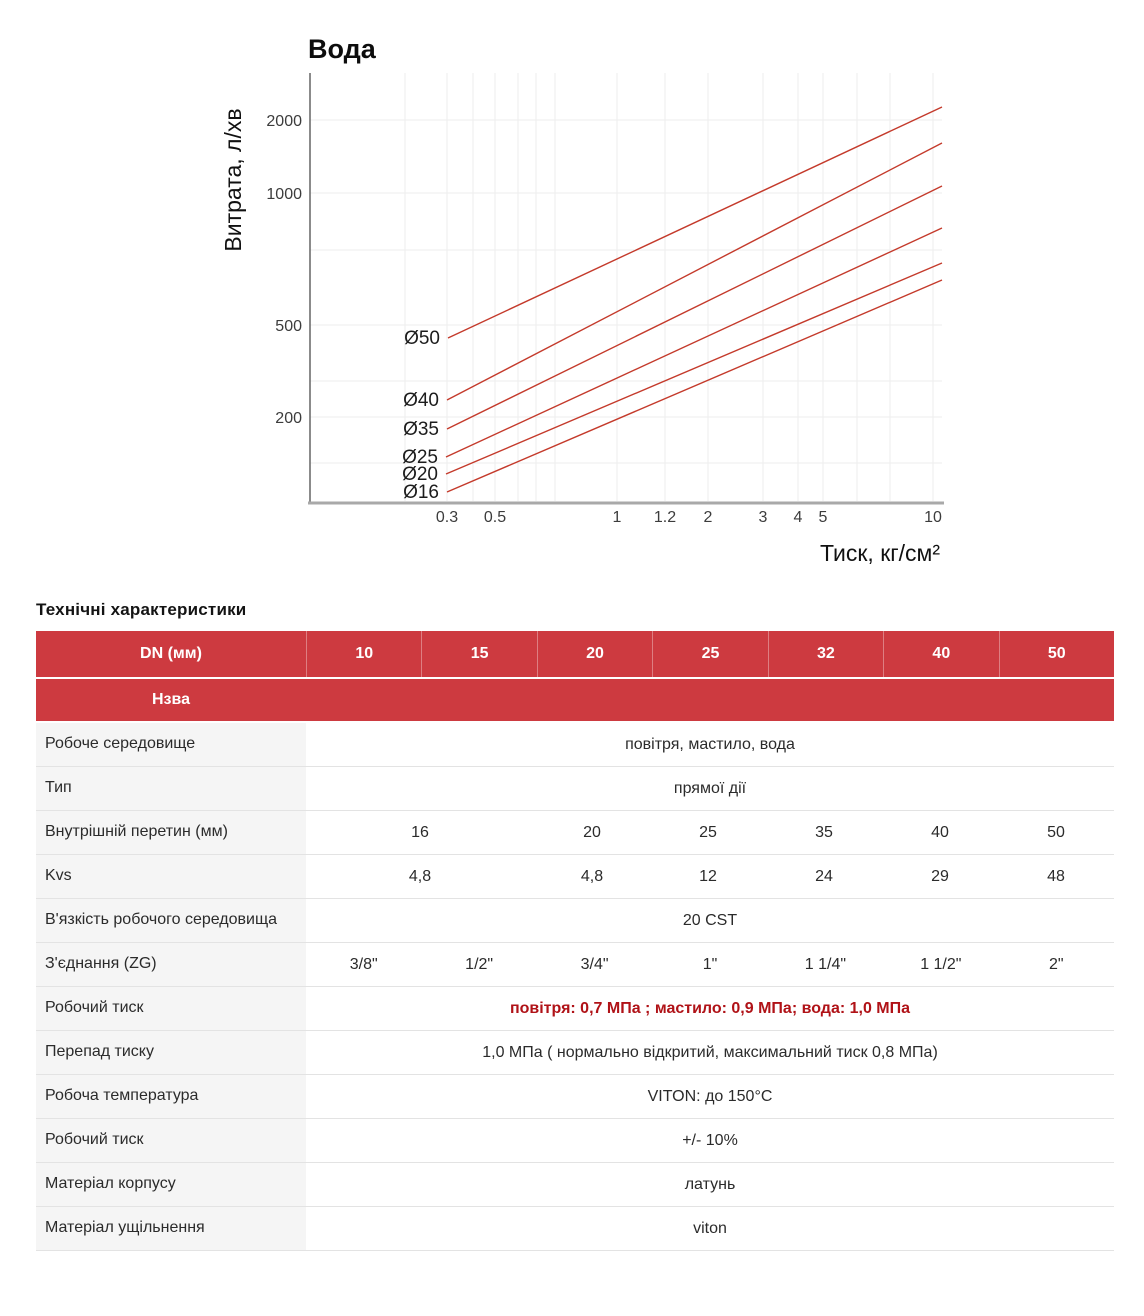  I want to click on subheader-empty, so click(710, 700).